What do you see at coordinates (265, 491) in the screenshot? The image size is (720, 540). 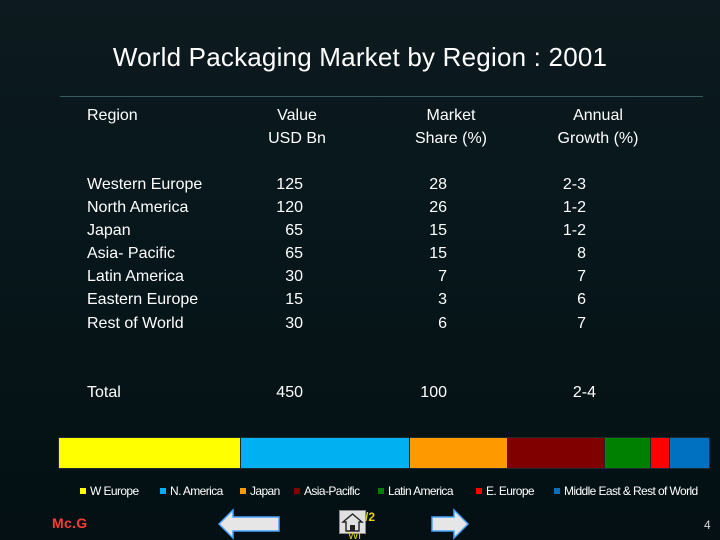 I see `legend-label: Japan` at bounding box center [265, 491].